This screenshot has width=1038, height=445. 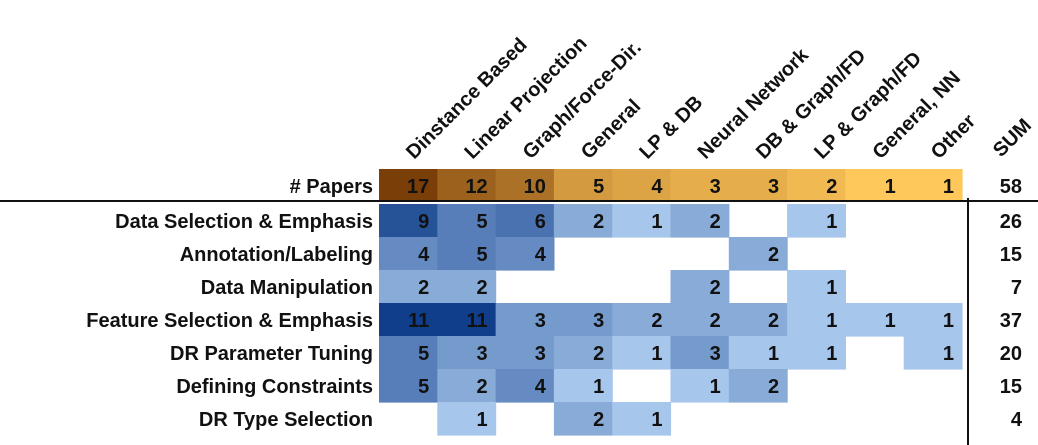 I want to click on row-label: Data Selection & Emphasis, so click(x=244, y=222).